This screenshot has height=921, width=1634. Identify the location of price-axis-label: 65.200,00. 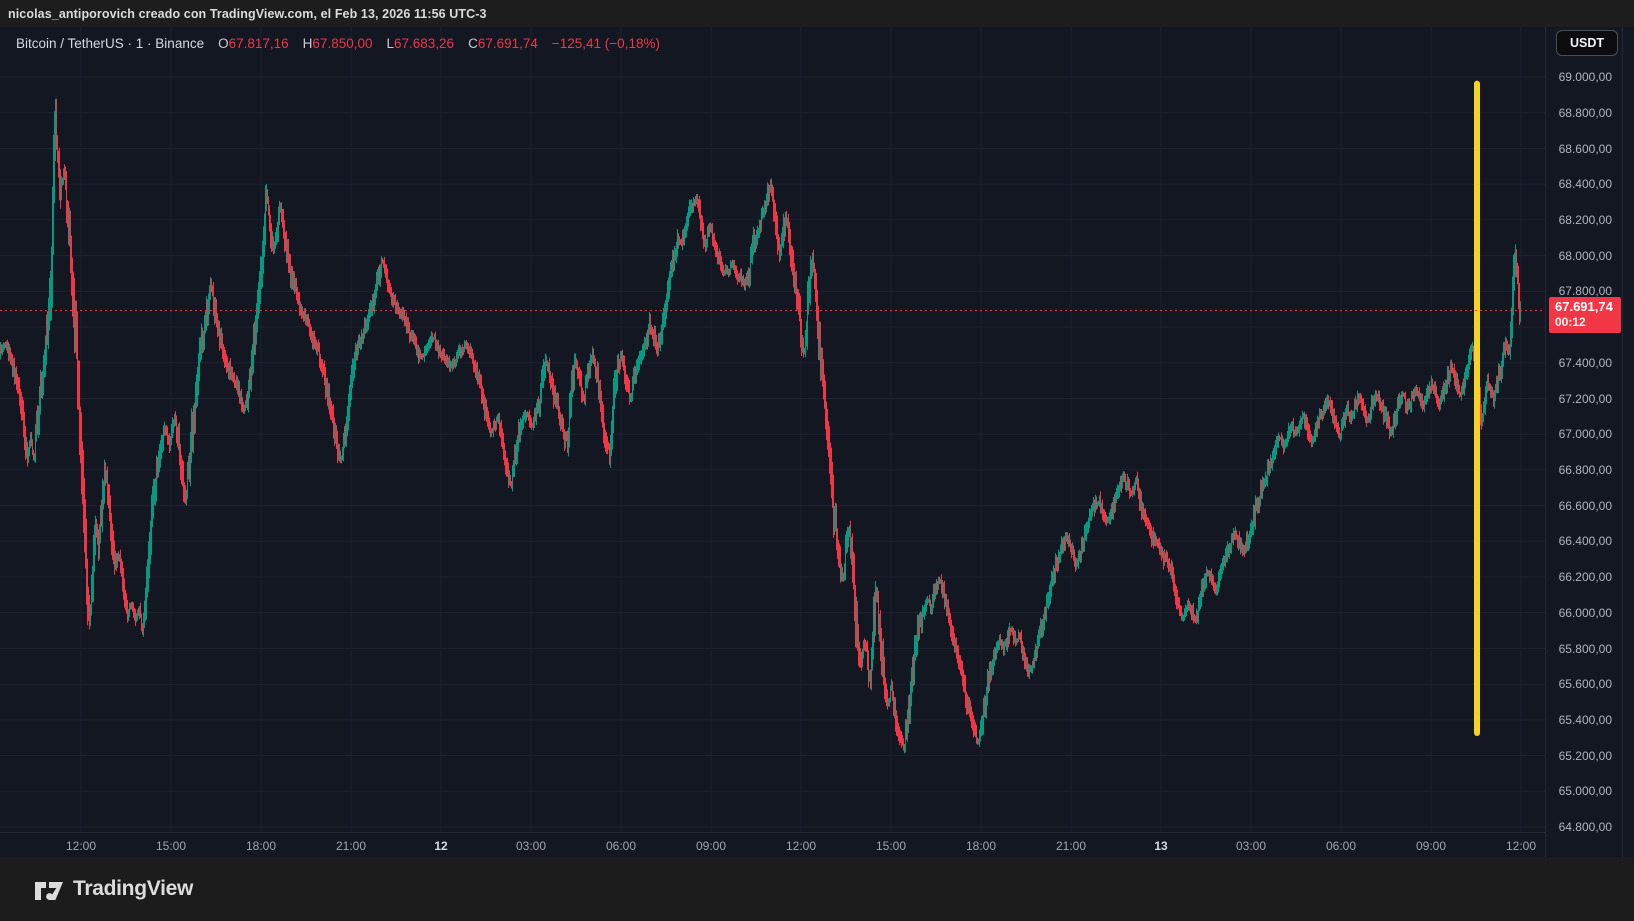
(1585, 755).